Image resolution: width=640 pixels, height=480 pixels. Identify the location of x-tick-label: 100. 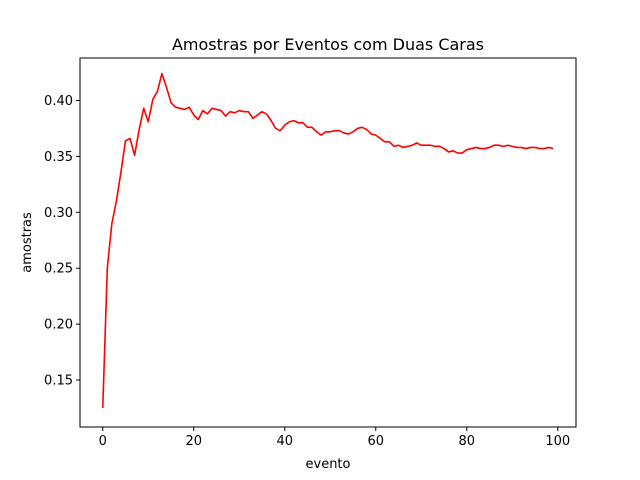
(557, 441).